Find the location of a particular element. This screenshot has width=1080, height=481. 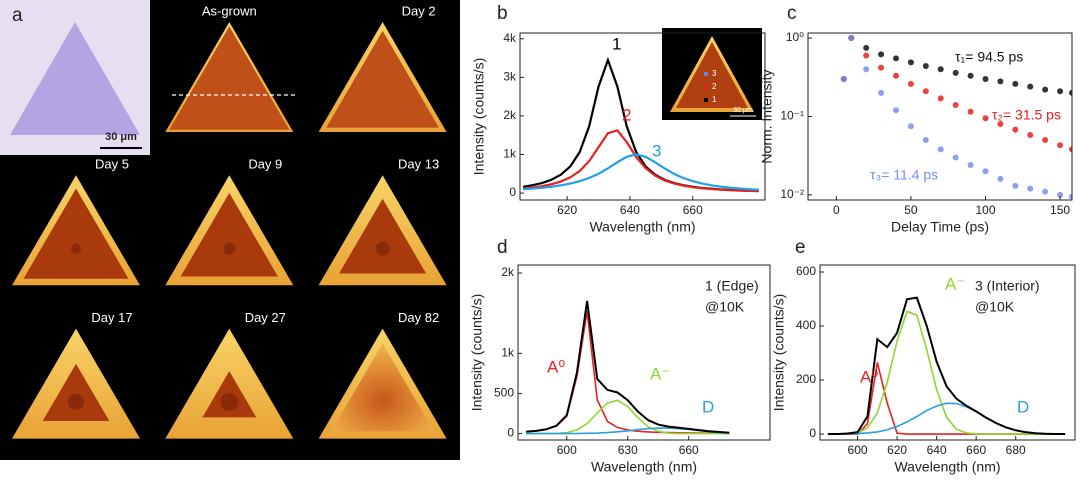

series-label: 1 is located at coordinates (616, 43).